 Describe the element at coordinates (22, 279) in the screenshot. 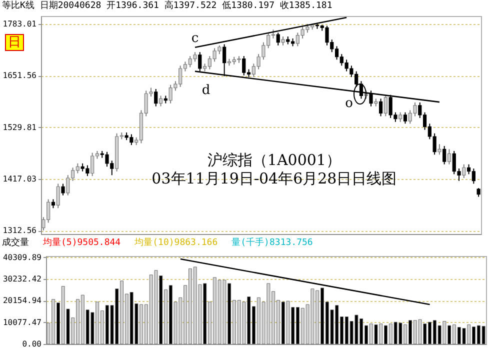

I see `y-tick-label: 30232.42` at that location.